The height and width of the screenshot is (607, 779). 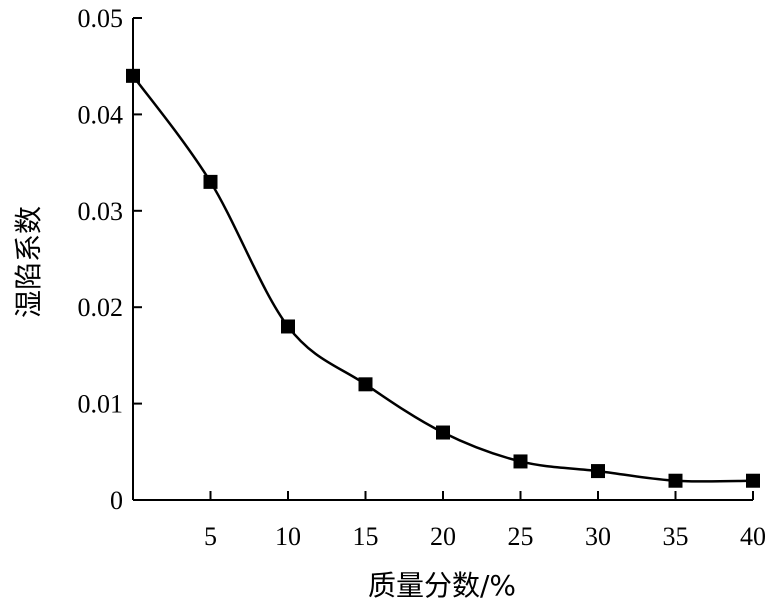 I want to click on x-tick-label: 5, so click(x=210, y=536).